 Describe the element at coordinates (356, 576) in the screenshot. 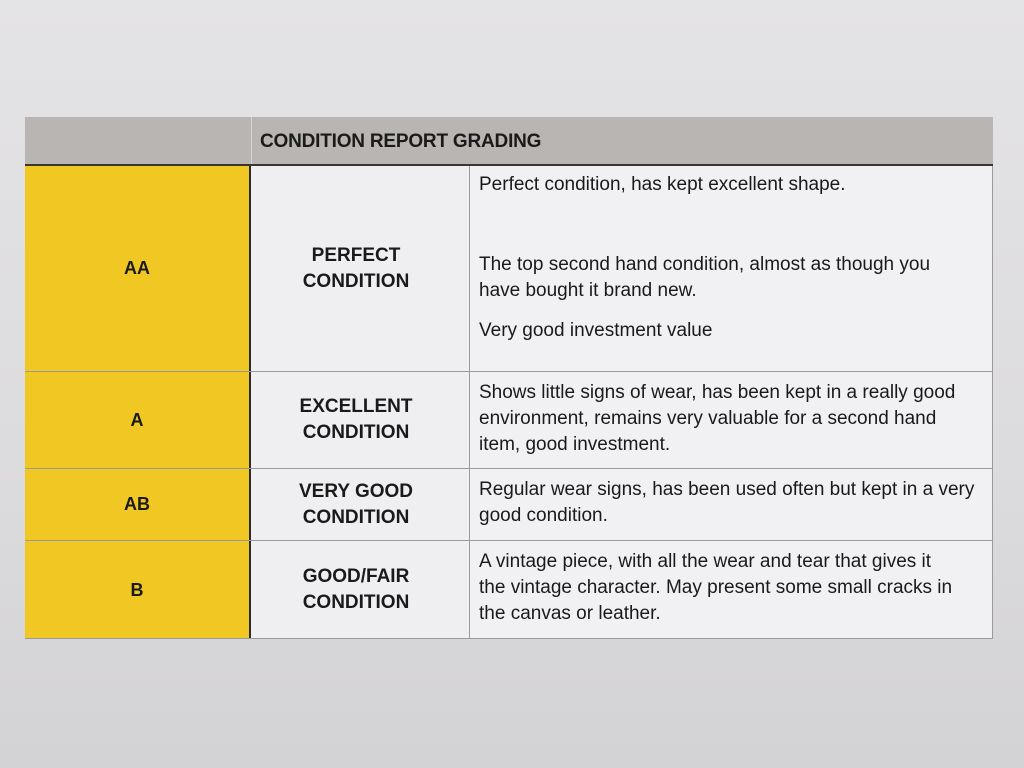

I see `condition-line: GOOD/FAIR` at that location.